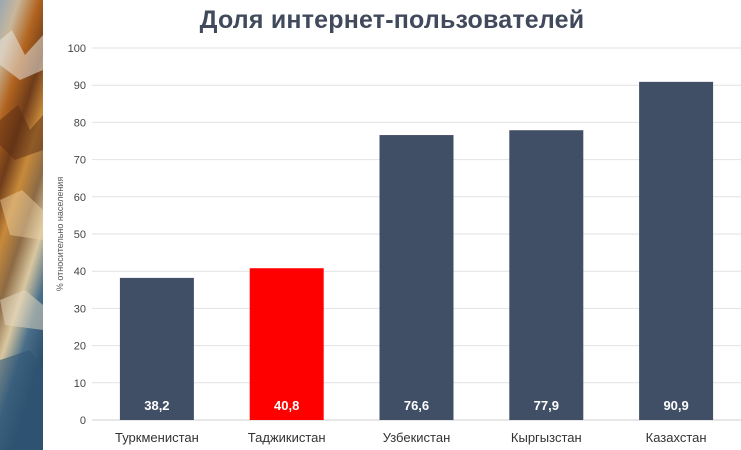  Describe the element at coordinates (80, 309) in the screenshot. I see `y-tick-label: 30` at that location.